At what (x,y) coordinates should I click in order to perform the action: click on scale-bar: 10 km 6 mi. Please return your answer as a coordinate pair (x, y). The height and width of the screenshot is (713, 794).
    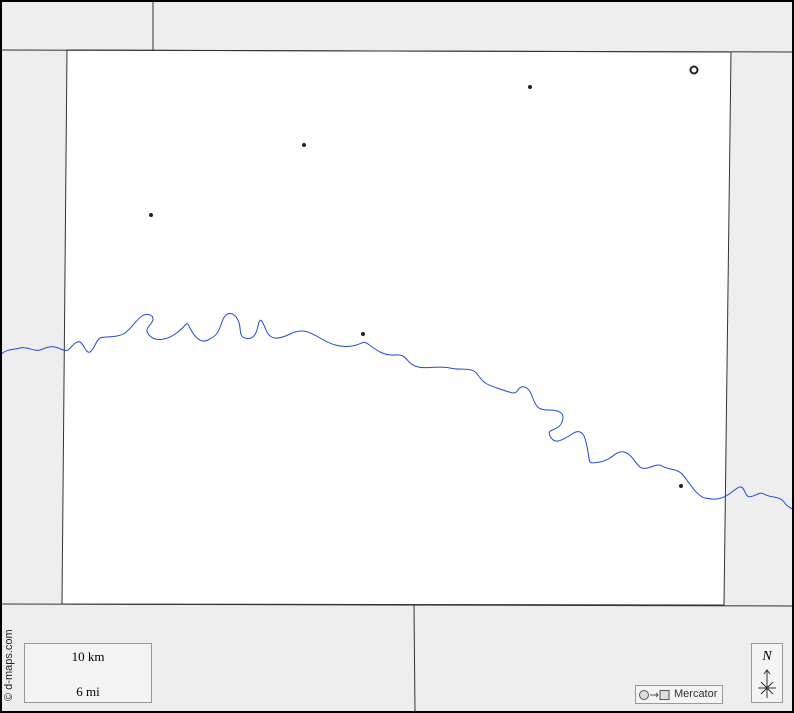
    Looking at the image, I should click on (88, 673).